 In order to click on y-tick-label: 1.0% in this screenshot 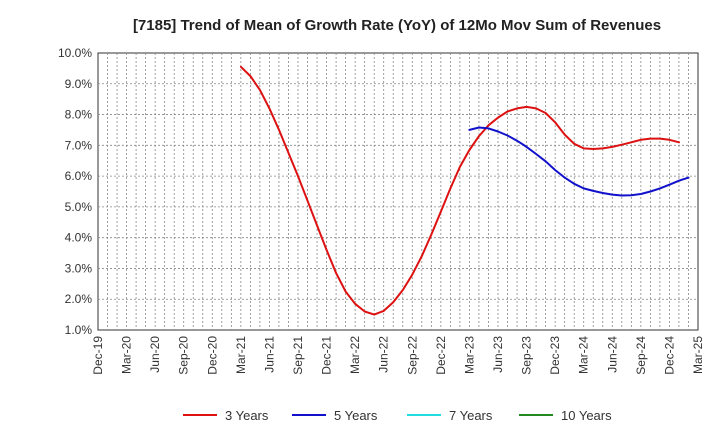, I will do `click(79, 330)`.